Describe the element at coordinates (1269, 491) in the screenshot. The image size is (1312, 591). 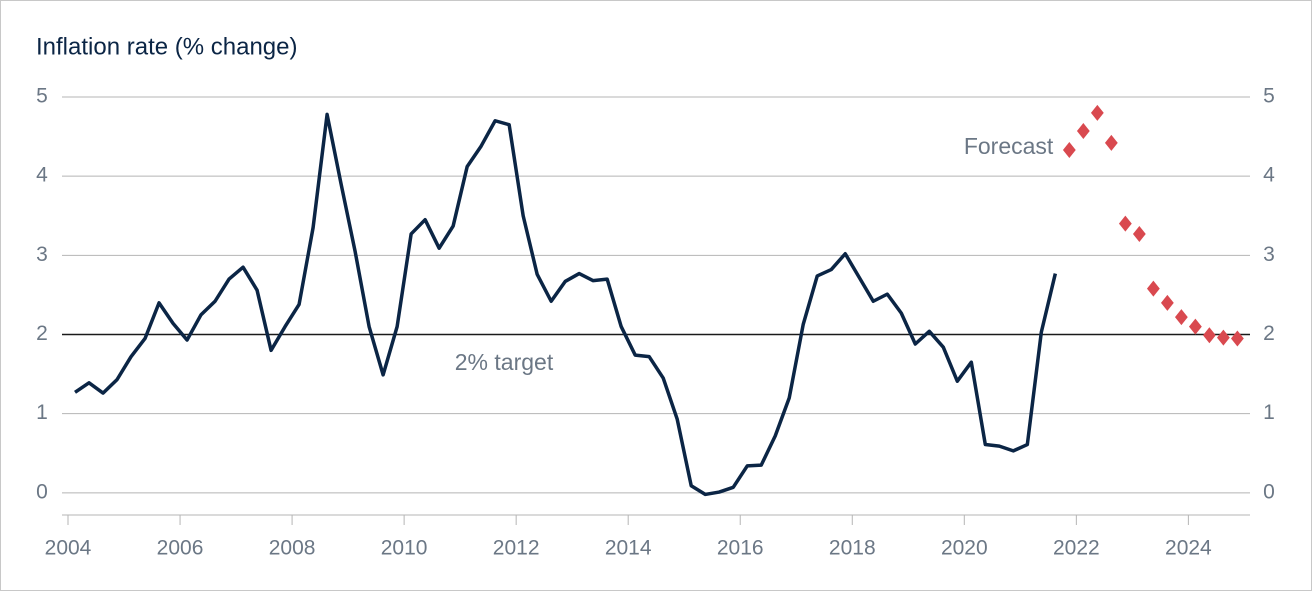
I see `y2-tick-label: 0` at that location.